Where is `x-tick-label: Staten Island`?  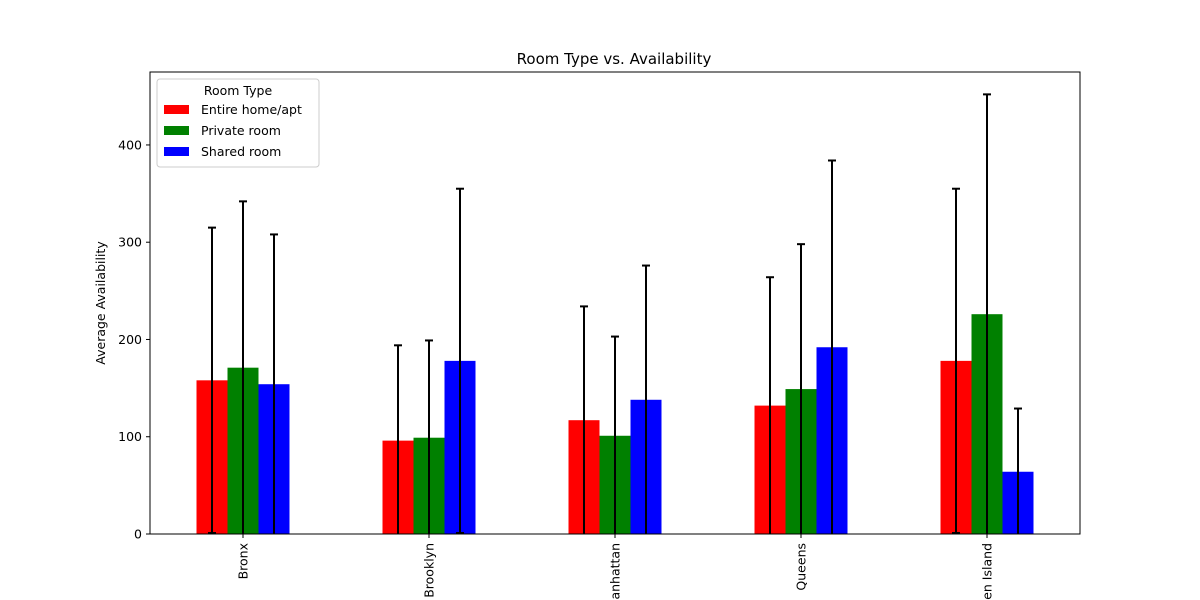 x-tick-label: Staten Island is located at coordinates (987, 571).